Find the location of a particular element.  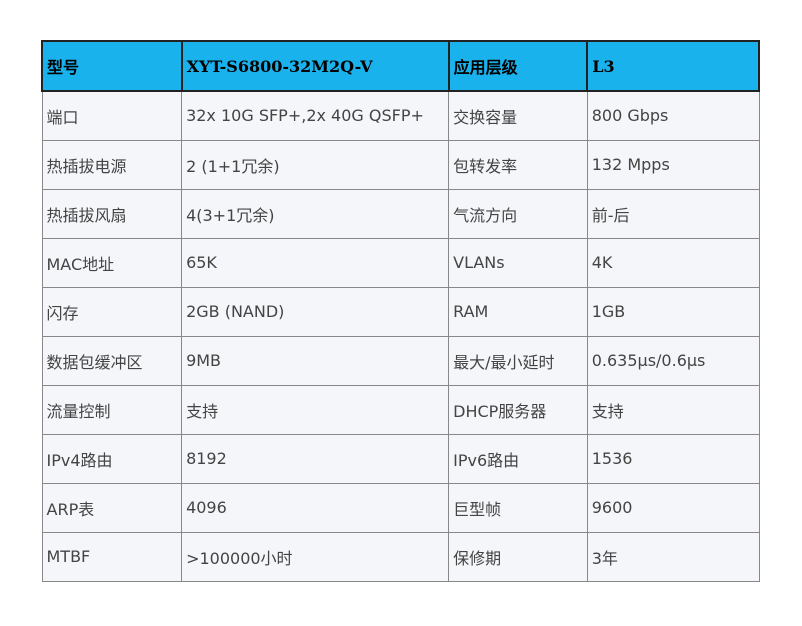

table-cell: 热插拔电源 is located at coordinates (112, 164).